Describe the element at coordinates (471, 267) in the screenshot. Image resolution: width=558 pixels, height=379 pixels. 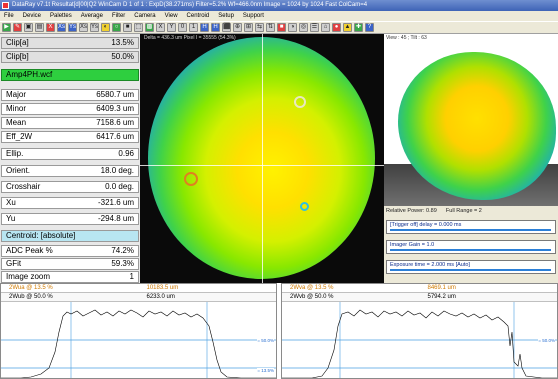
I see `exposure-slider: Exposure time = 2.000 ms [Auto]` at that location.